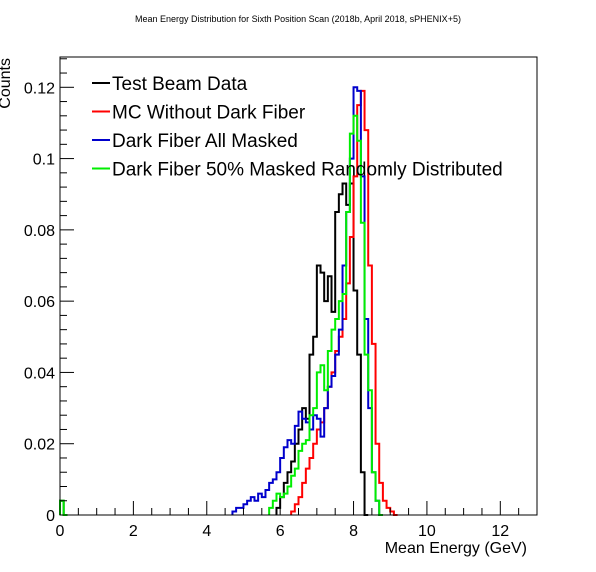 This screenshot has height=572, width=596. I want to click on legend-label: Test Beam Data, so click(180, 84).